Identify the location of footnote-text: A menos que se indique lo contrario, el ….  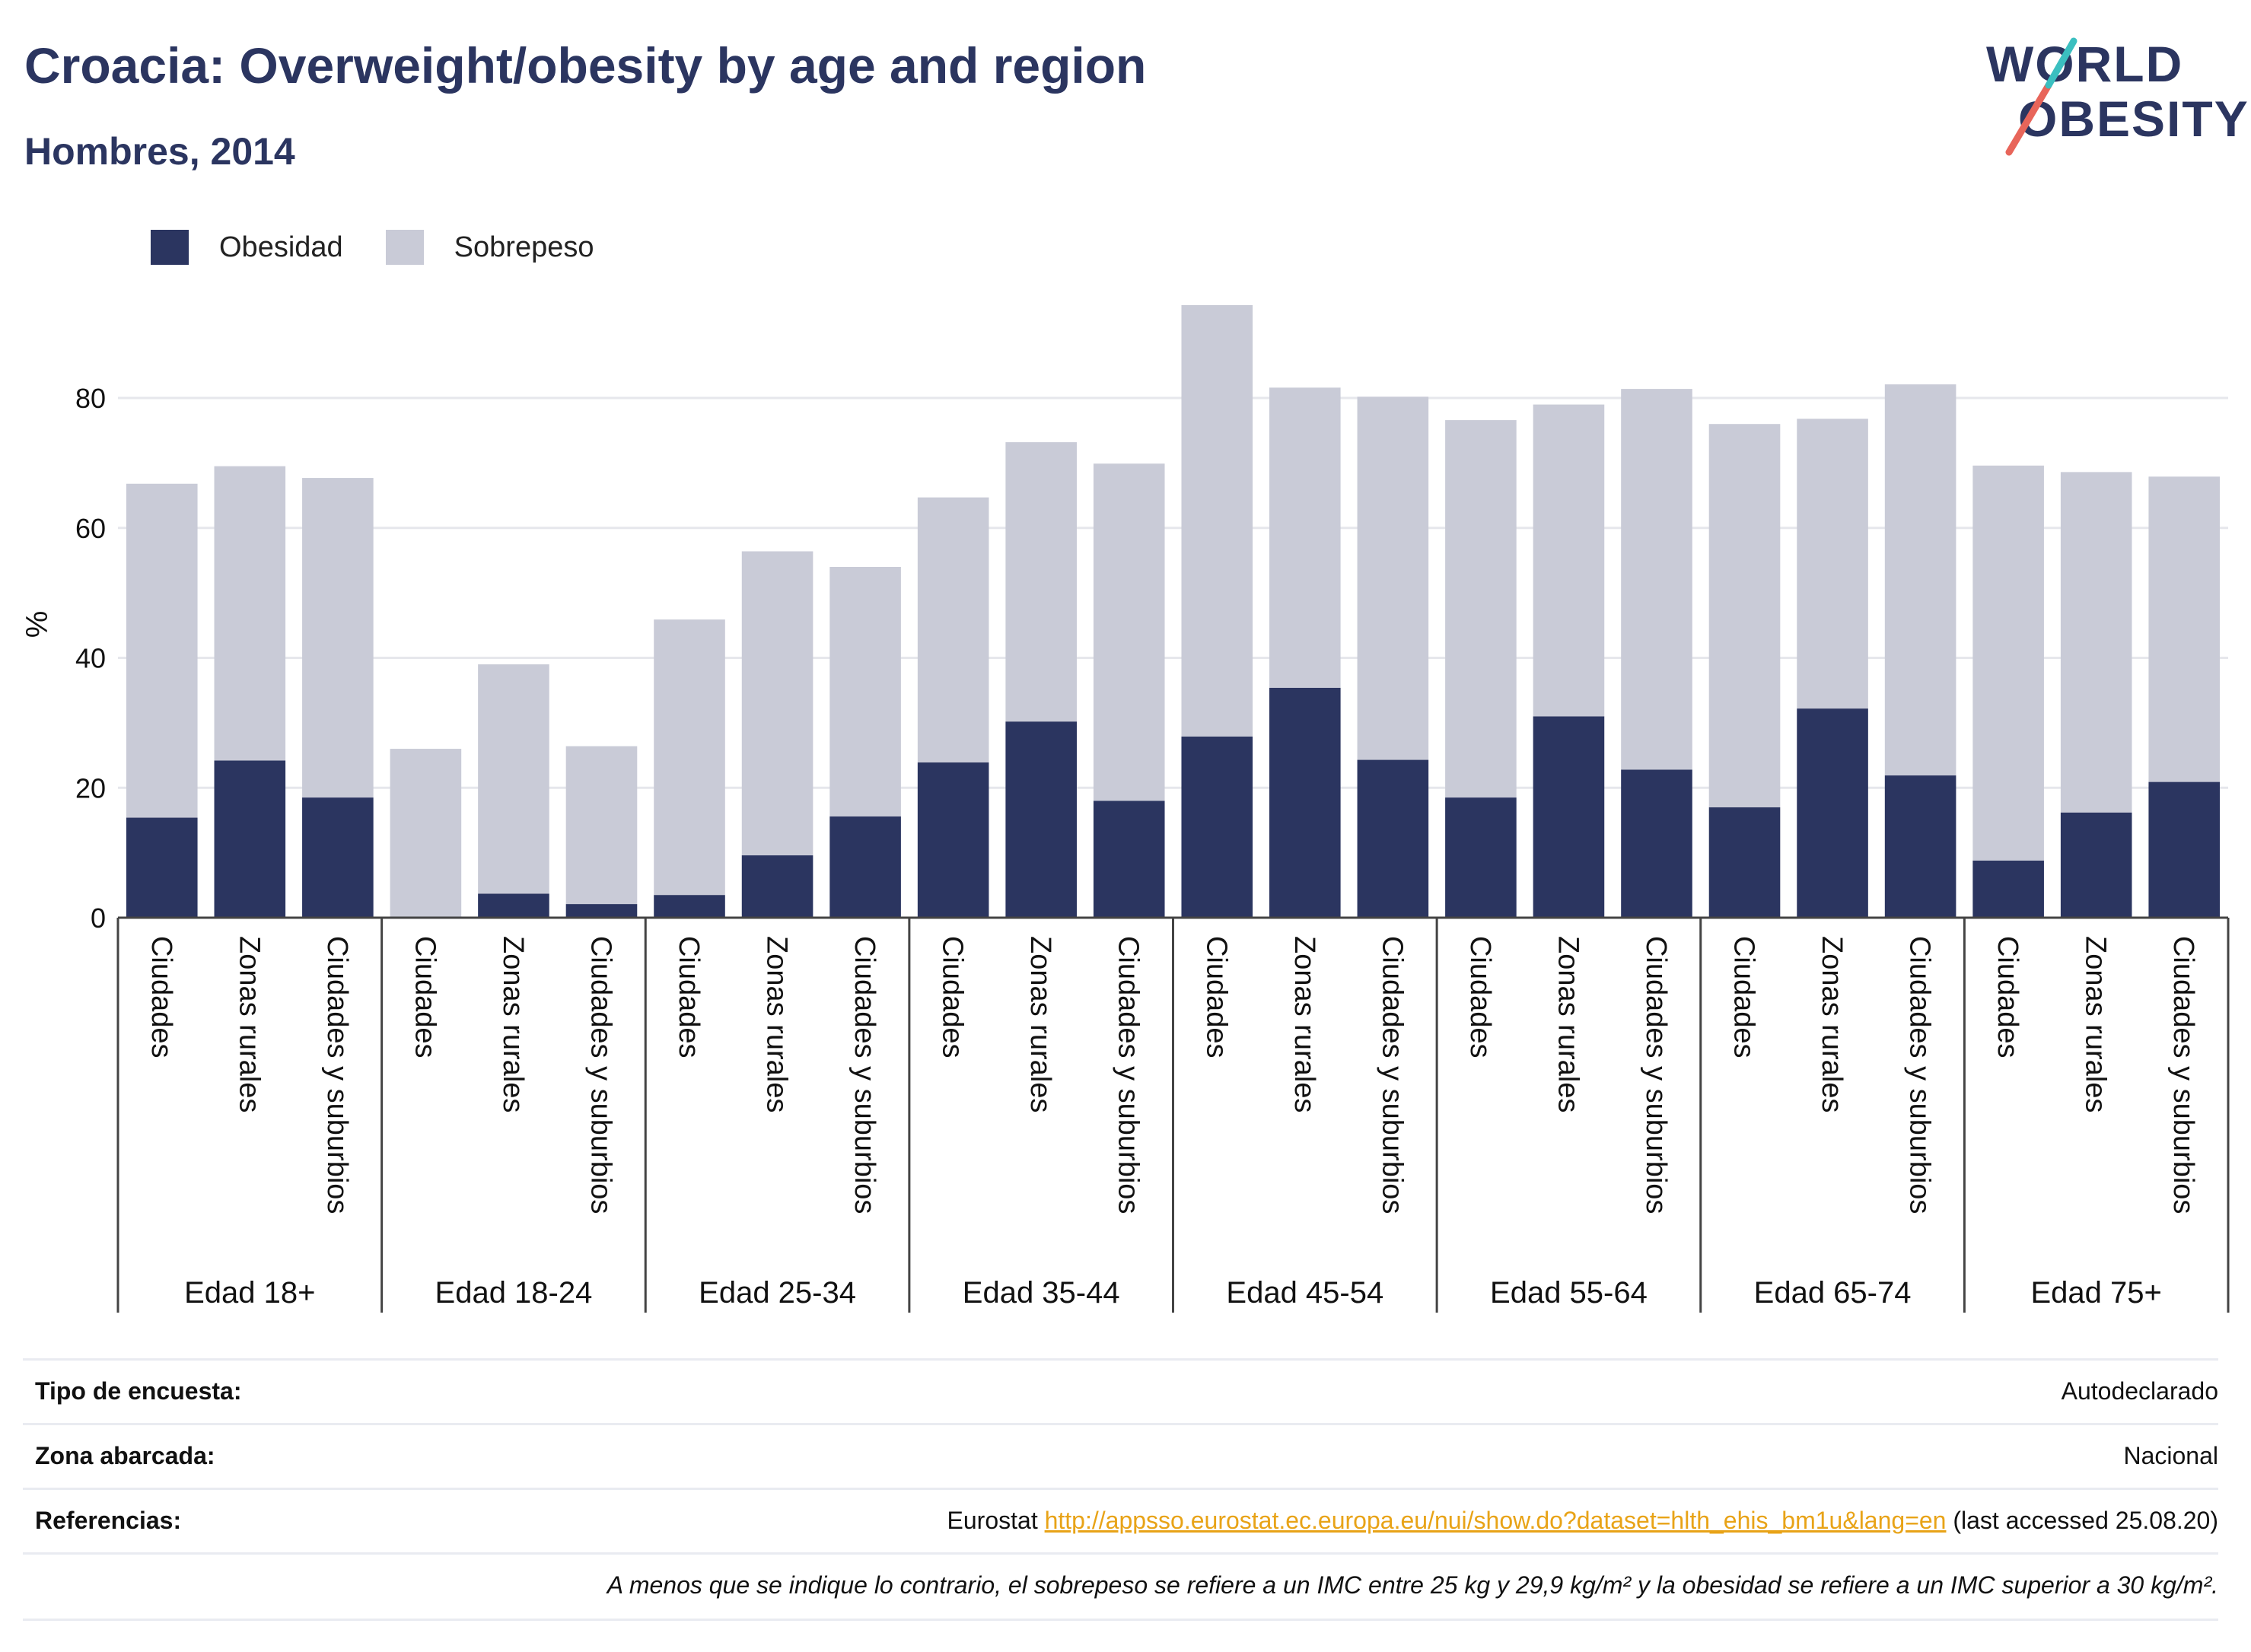
(1412, 1585).